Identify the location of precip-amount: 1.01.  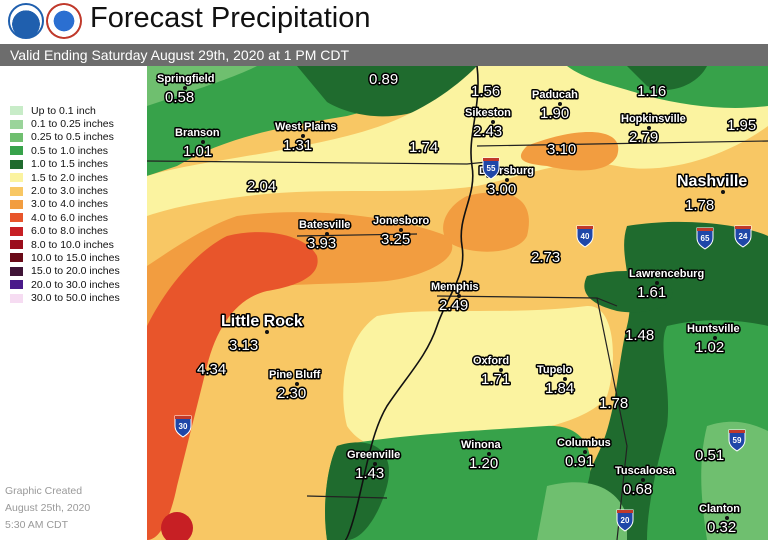
(197, 151).